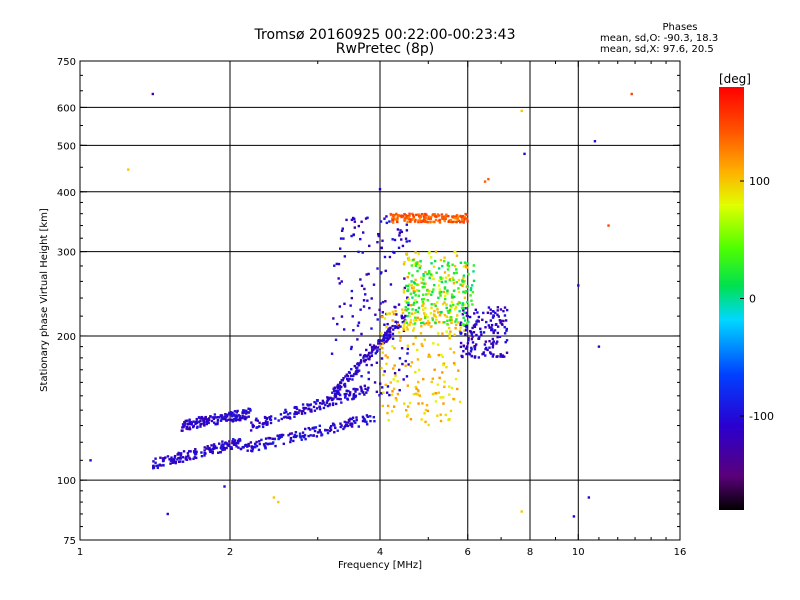 Image resolution: width=800 pixels, height=600 pixels. Describe the element at coordinates (578, 552) in the screenshot. I see `x-tick-label: 10` at that location.